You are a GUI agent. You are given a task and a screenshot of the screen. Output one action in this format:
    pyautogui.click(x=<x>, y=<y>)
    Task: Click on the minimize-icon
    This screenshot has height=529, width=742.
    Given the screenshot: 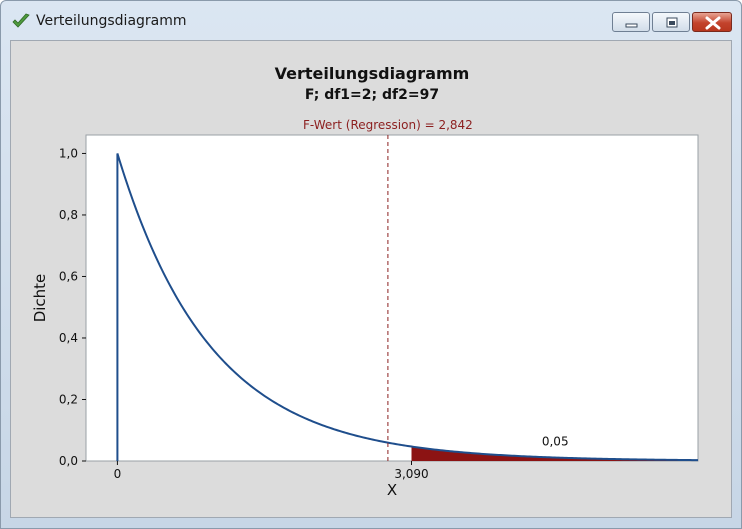 What is the action you would take?
    pyautogui.click(x=631, y=25)
    